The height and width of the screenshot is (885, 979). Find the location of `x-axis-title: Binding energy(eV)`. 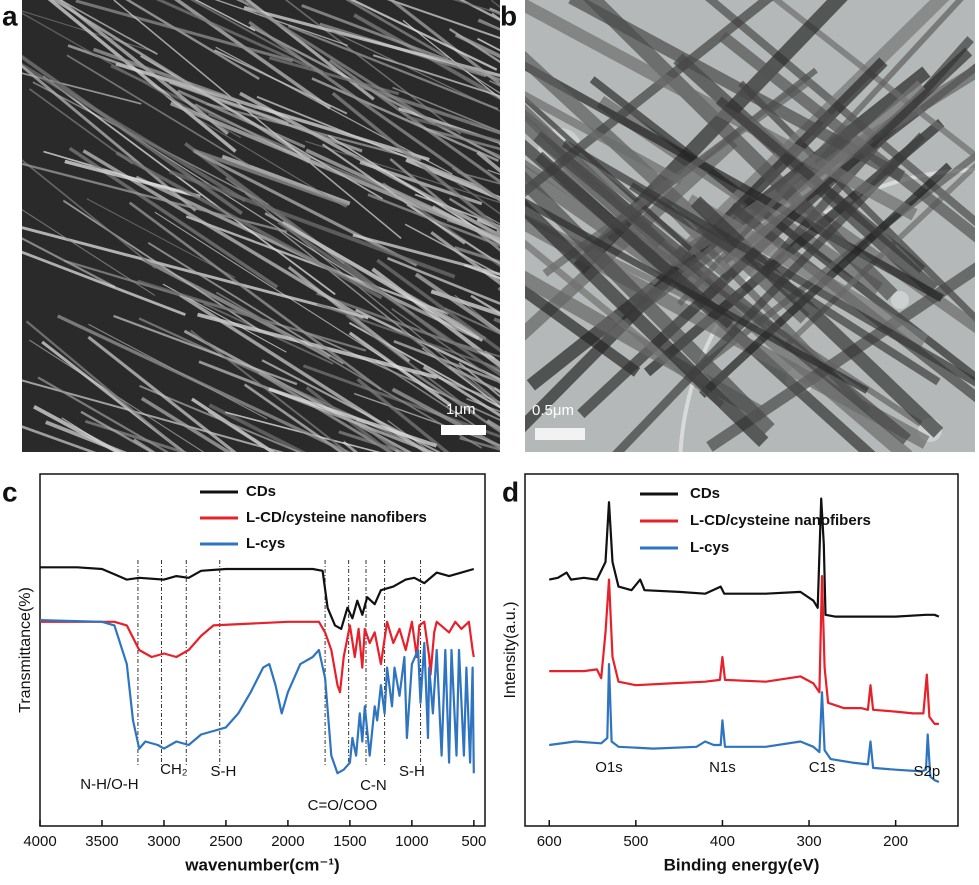

x-axis-title: Binding energy(eV) is located at coordinates (742, 864).